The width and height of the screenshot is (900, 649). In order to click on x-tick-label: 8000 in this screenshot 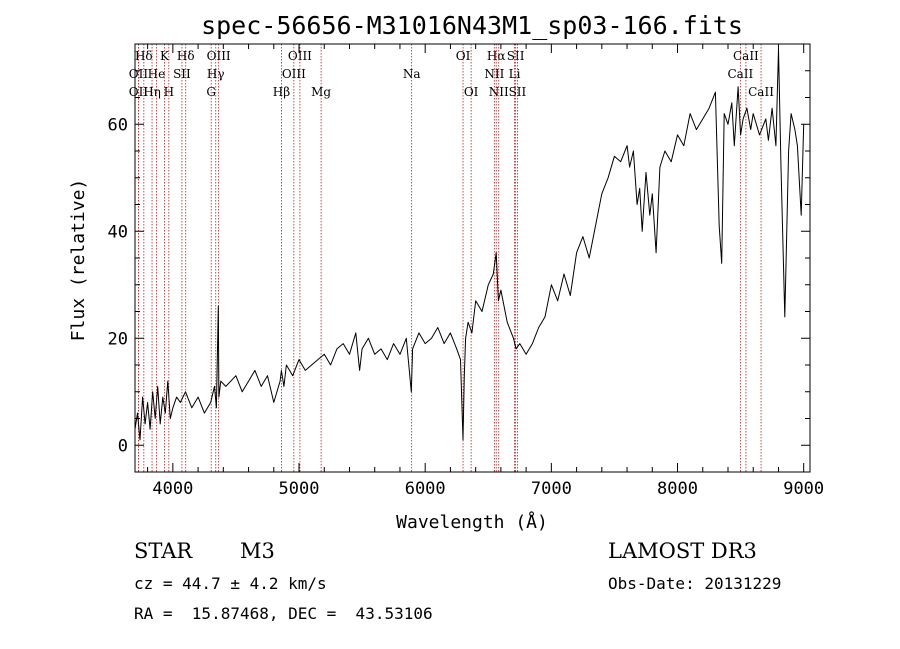, I will do `click(677, 489)`.